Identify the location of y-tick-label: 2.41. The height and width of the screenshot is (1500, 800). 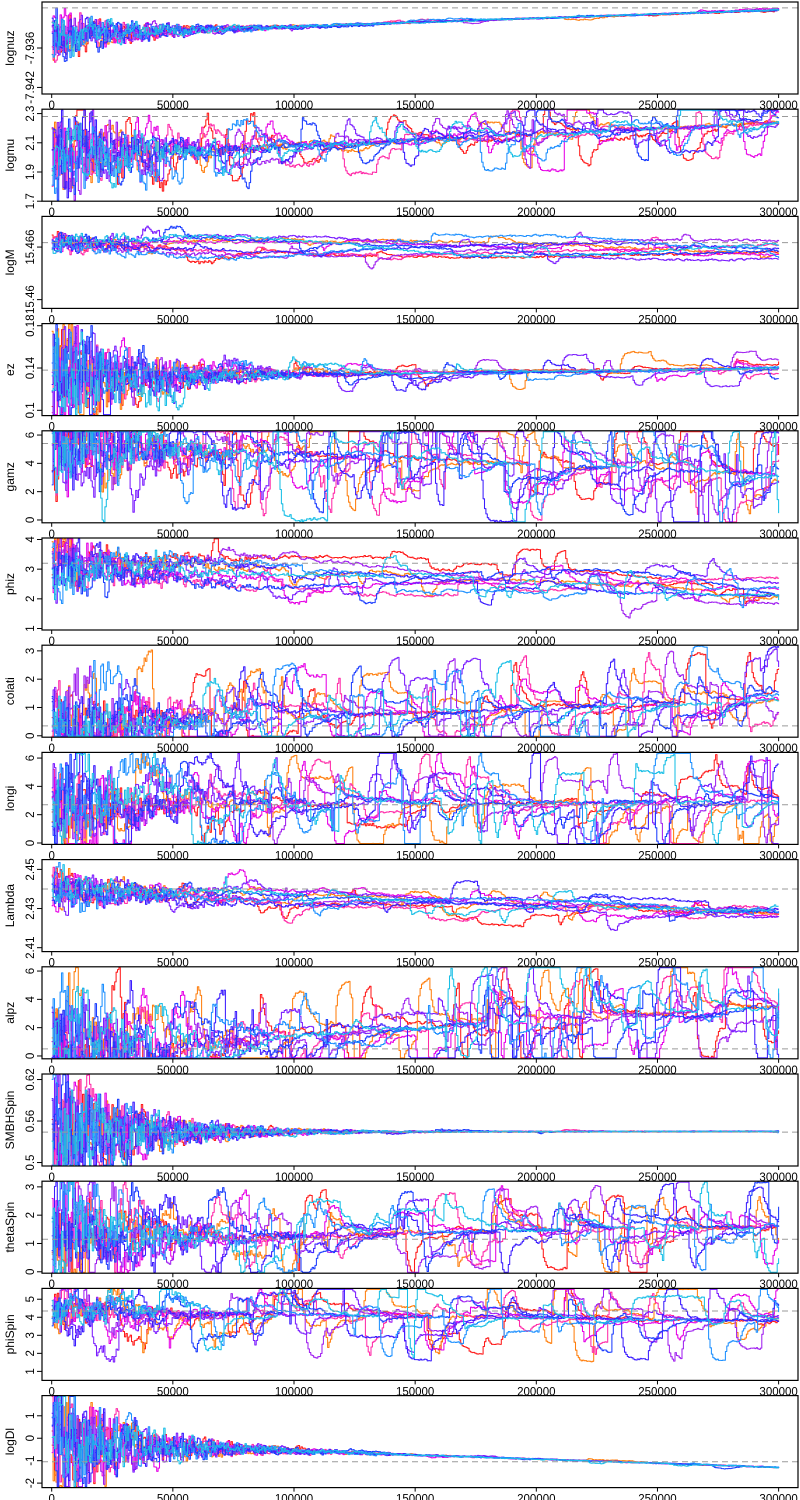
(31, 947).